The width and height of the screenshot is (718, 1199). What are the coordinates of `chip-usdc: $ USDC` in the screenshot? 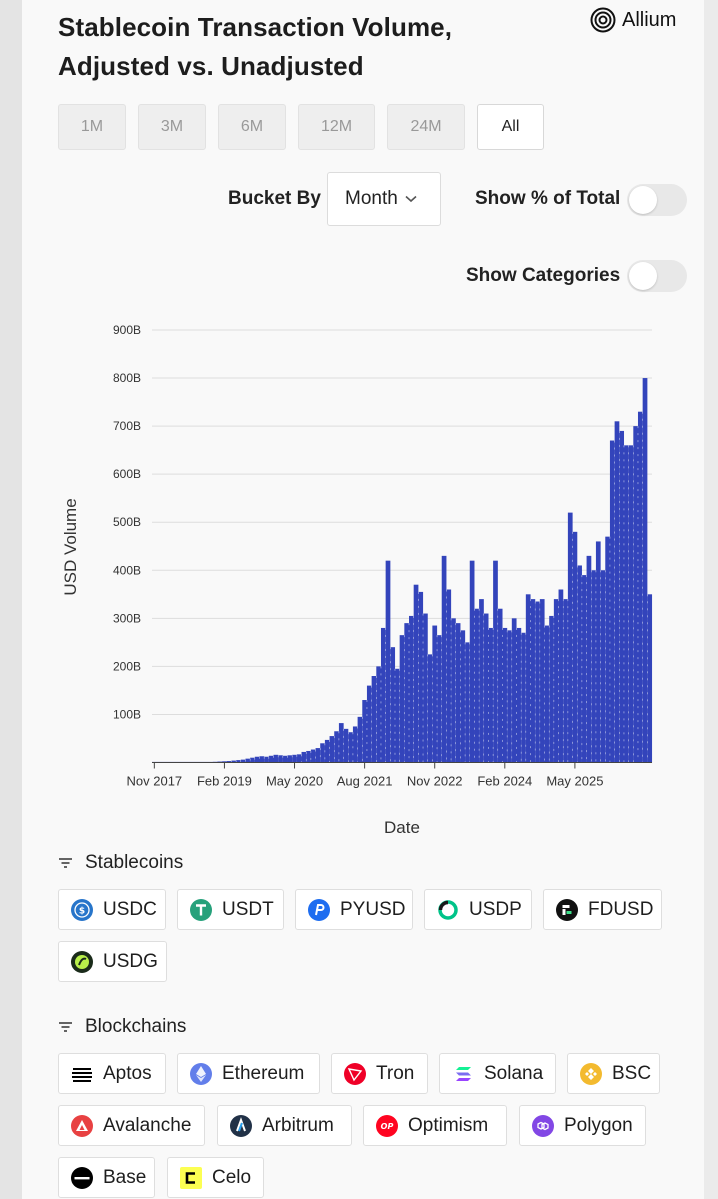 It's located at (112, 909).